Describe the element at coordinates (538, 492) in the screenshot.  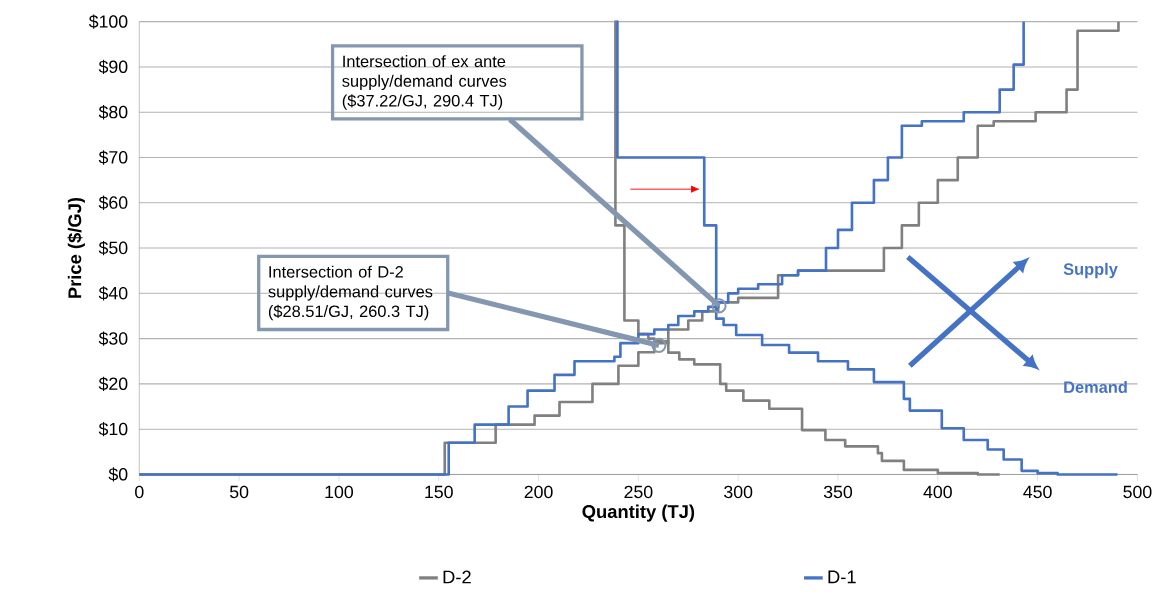
I see `x-tick-label: 200` at that location.